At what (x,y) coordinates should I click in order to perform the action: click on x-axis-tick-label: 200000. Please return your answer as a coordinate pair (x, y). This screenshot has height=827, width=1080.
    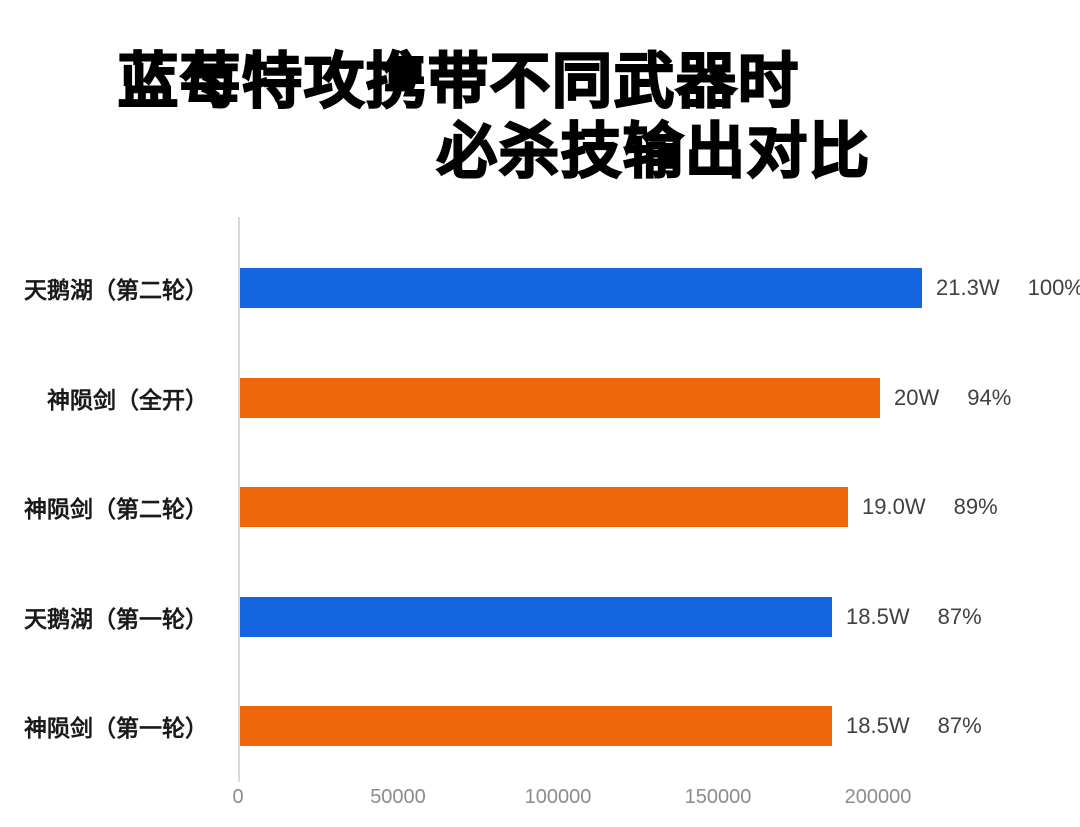
    Looking at the image, I should click on (878, 797).